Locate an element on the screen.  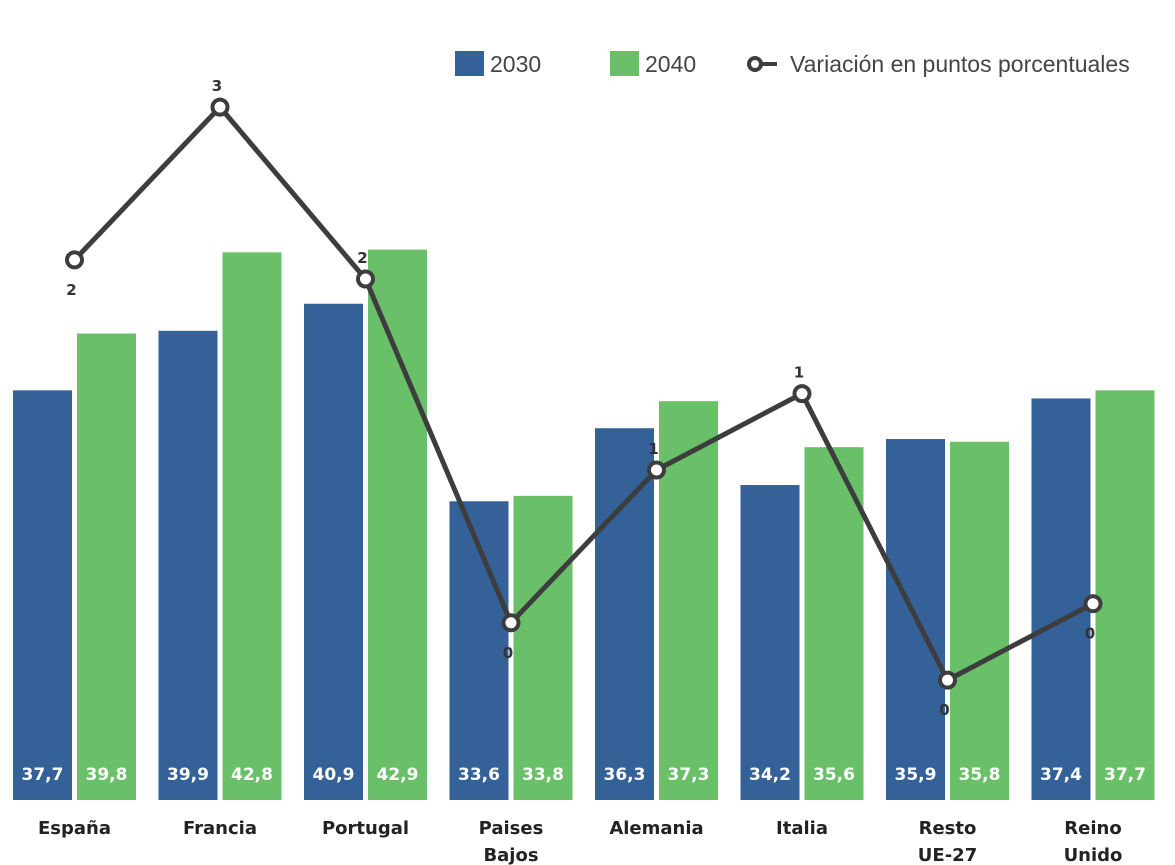
bar-value-label: 36,3 is located at coordinates (625, 775).